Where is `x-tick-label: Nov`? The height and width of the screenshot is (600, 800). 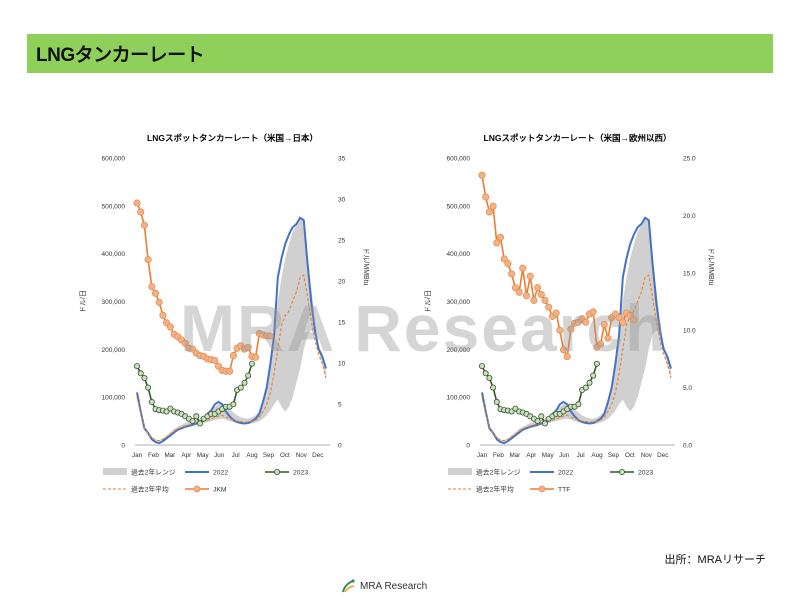
x-tick-label: Nov is located at coordinates (302, 455).